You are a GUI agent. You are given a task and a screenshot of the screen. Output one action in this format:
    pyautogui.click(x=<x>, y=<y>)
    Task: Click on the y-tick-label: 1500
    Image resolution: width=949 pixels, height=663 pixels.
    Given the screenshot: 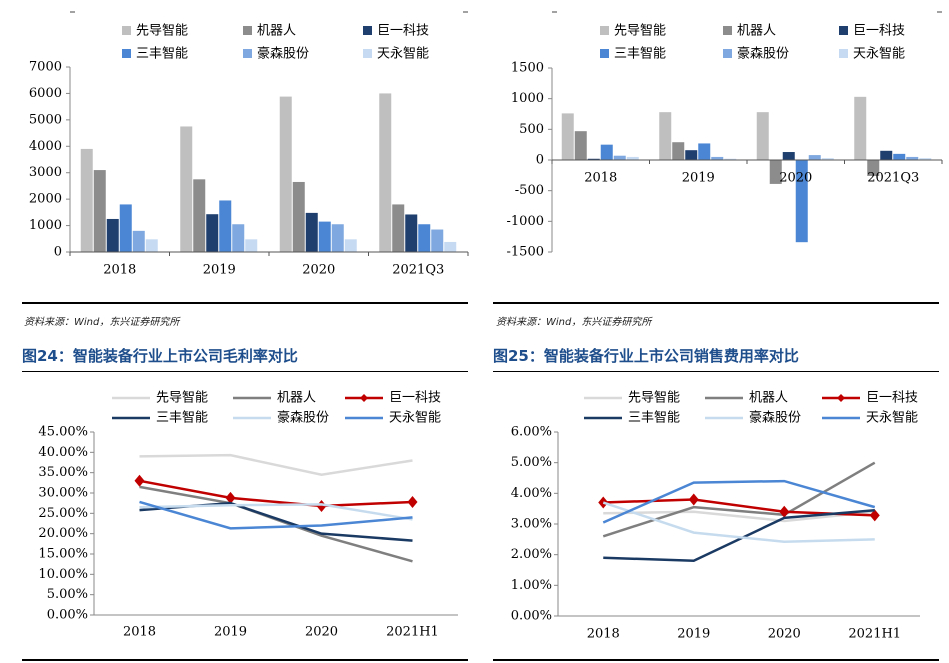 What is the action you would take?
    pyautogui.click(x=527, y=68)
    